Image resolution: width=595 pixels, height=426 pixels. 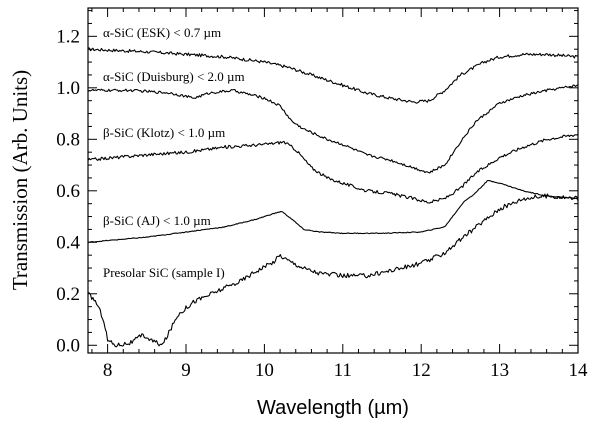 I want to click on x-tick-label: 12, so click(x=421, y=370).